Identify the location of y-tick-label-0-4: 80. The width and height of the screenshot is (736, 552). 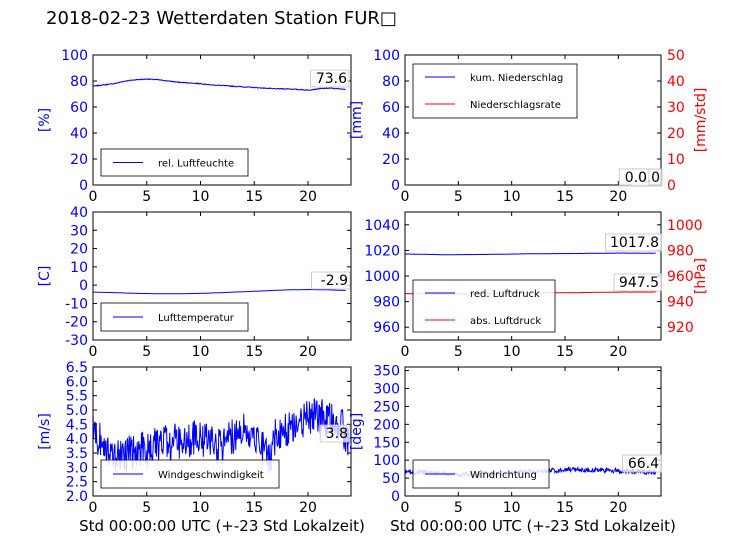
(79, 82).